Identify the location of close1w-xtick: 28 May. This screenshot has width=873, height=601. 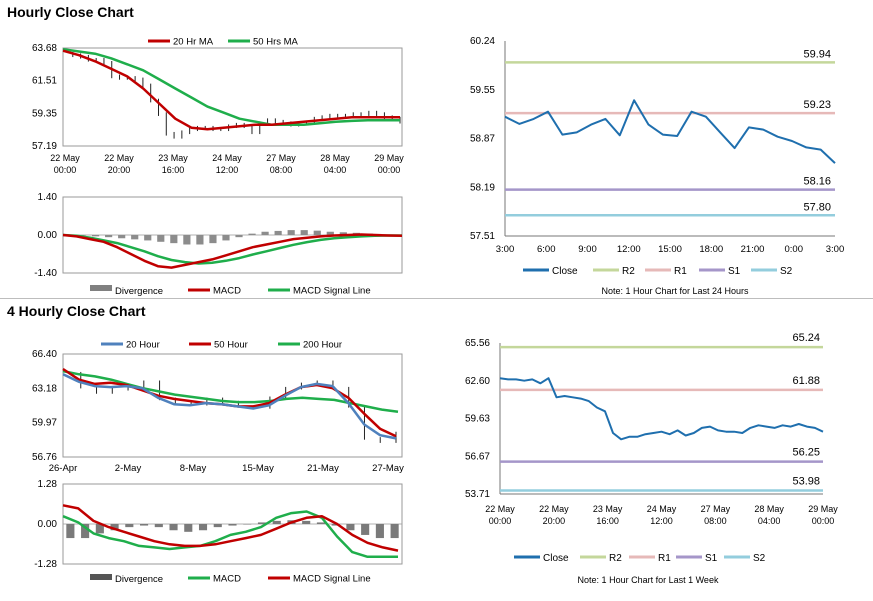
(769, 509).